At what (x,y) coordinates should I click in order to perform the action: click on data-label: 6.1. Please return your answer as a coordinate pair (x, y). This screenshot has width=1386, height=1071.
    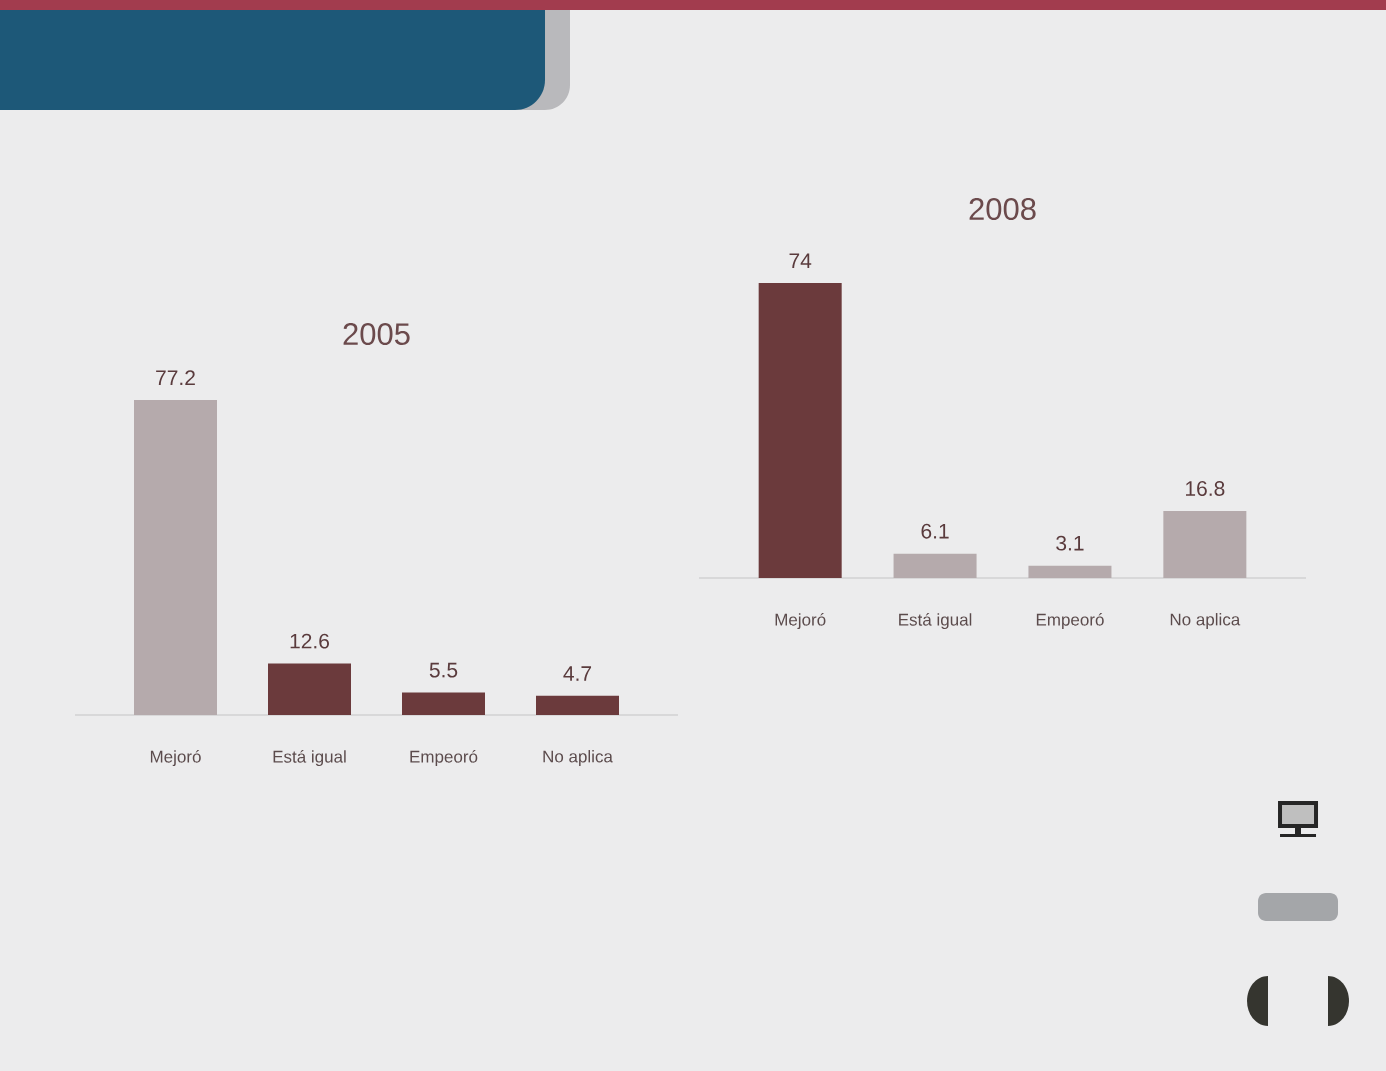
    Looking at the image, I should click on (935, 531).